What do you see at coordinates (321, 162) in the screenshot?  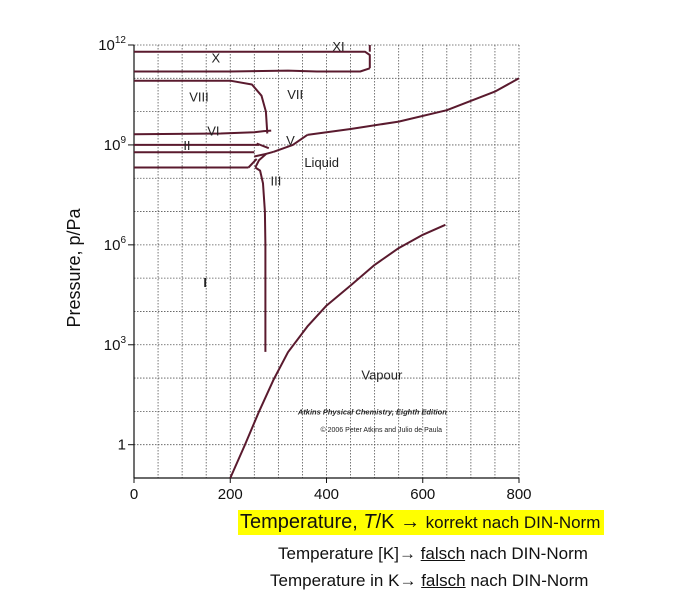 I see `region-label: Liquid` at bounding box center [321, 162].